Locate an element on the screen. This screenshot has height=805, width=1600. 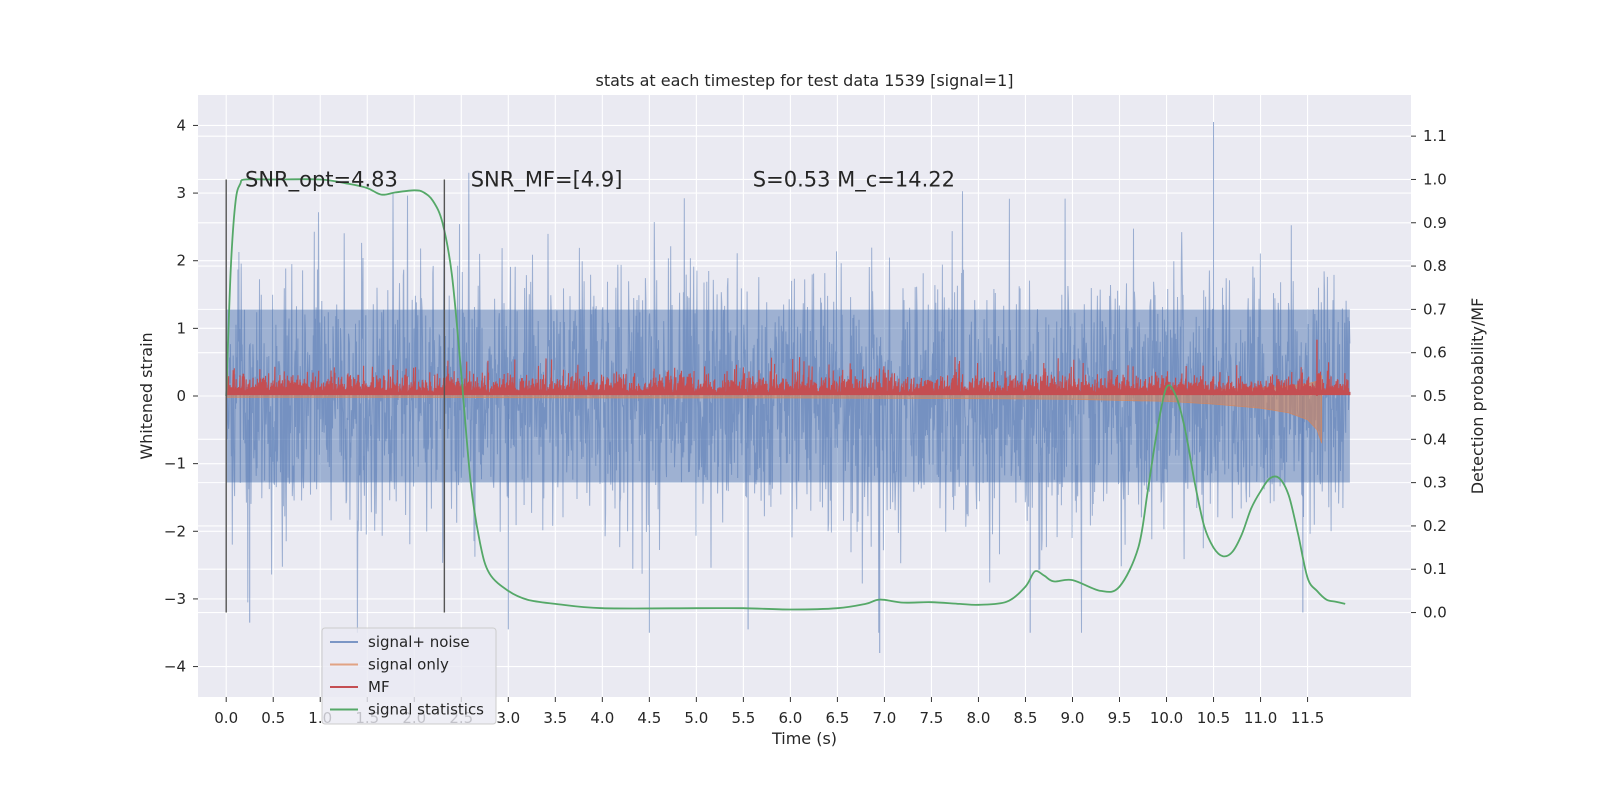
y-tick-label: −3 is located at coordinates (175, 599).